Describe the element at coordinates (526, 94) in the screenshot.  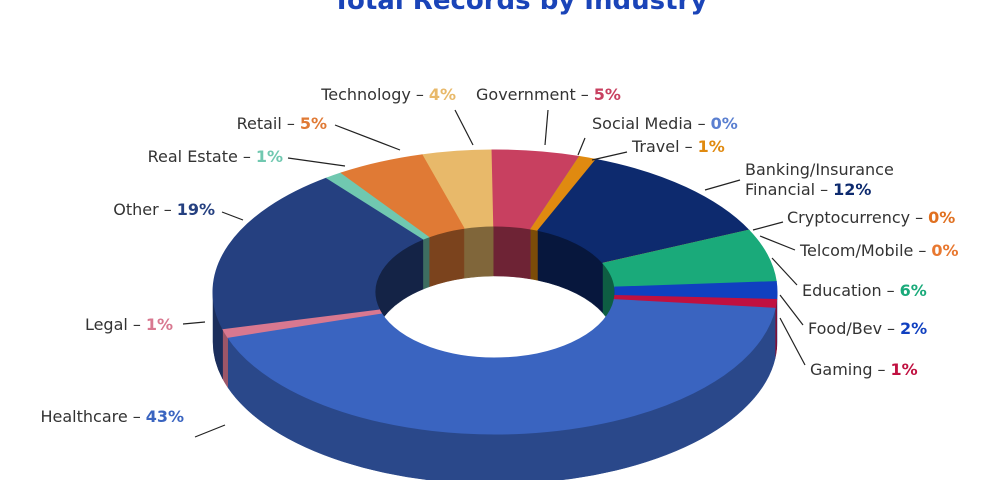
I see `category-label: Government` at that location.